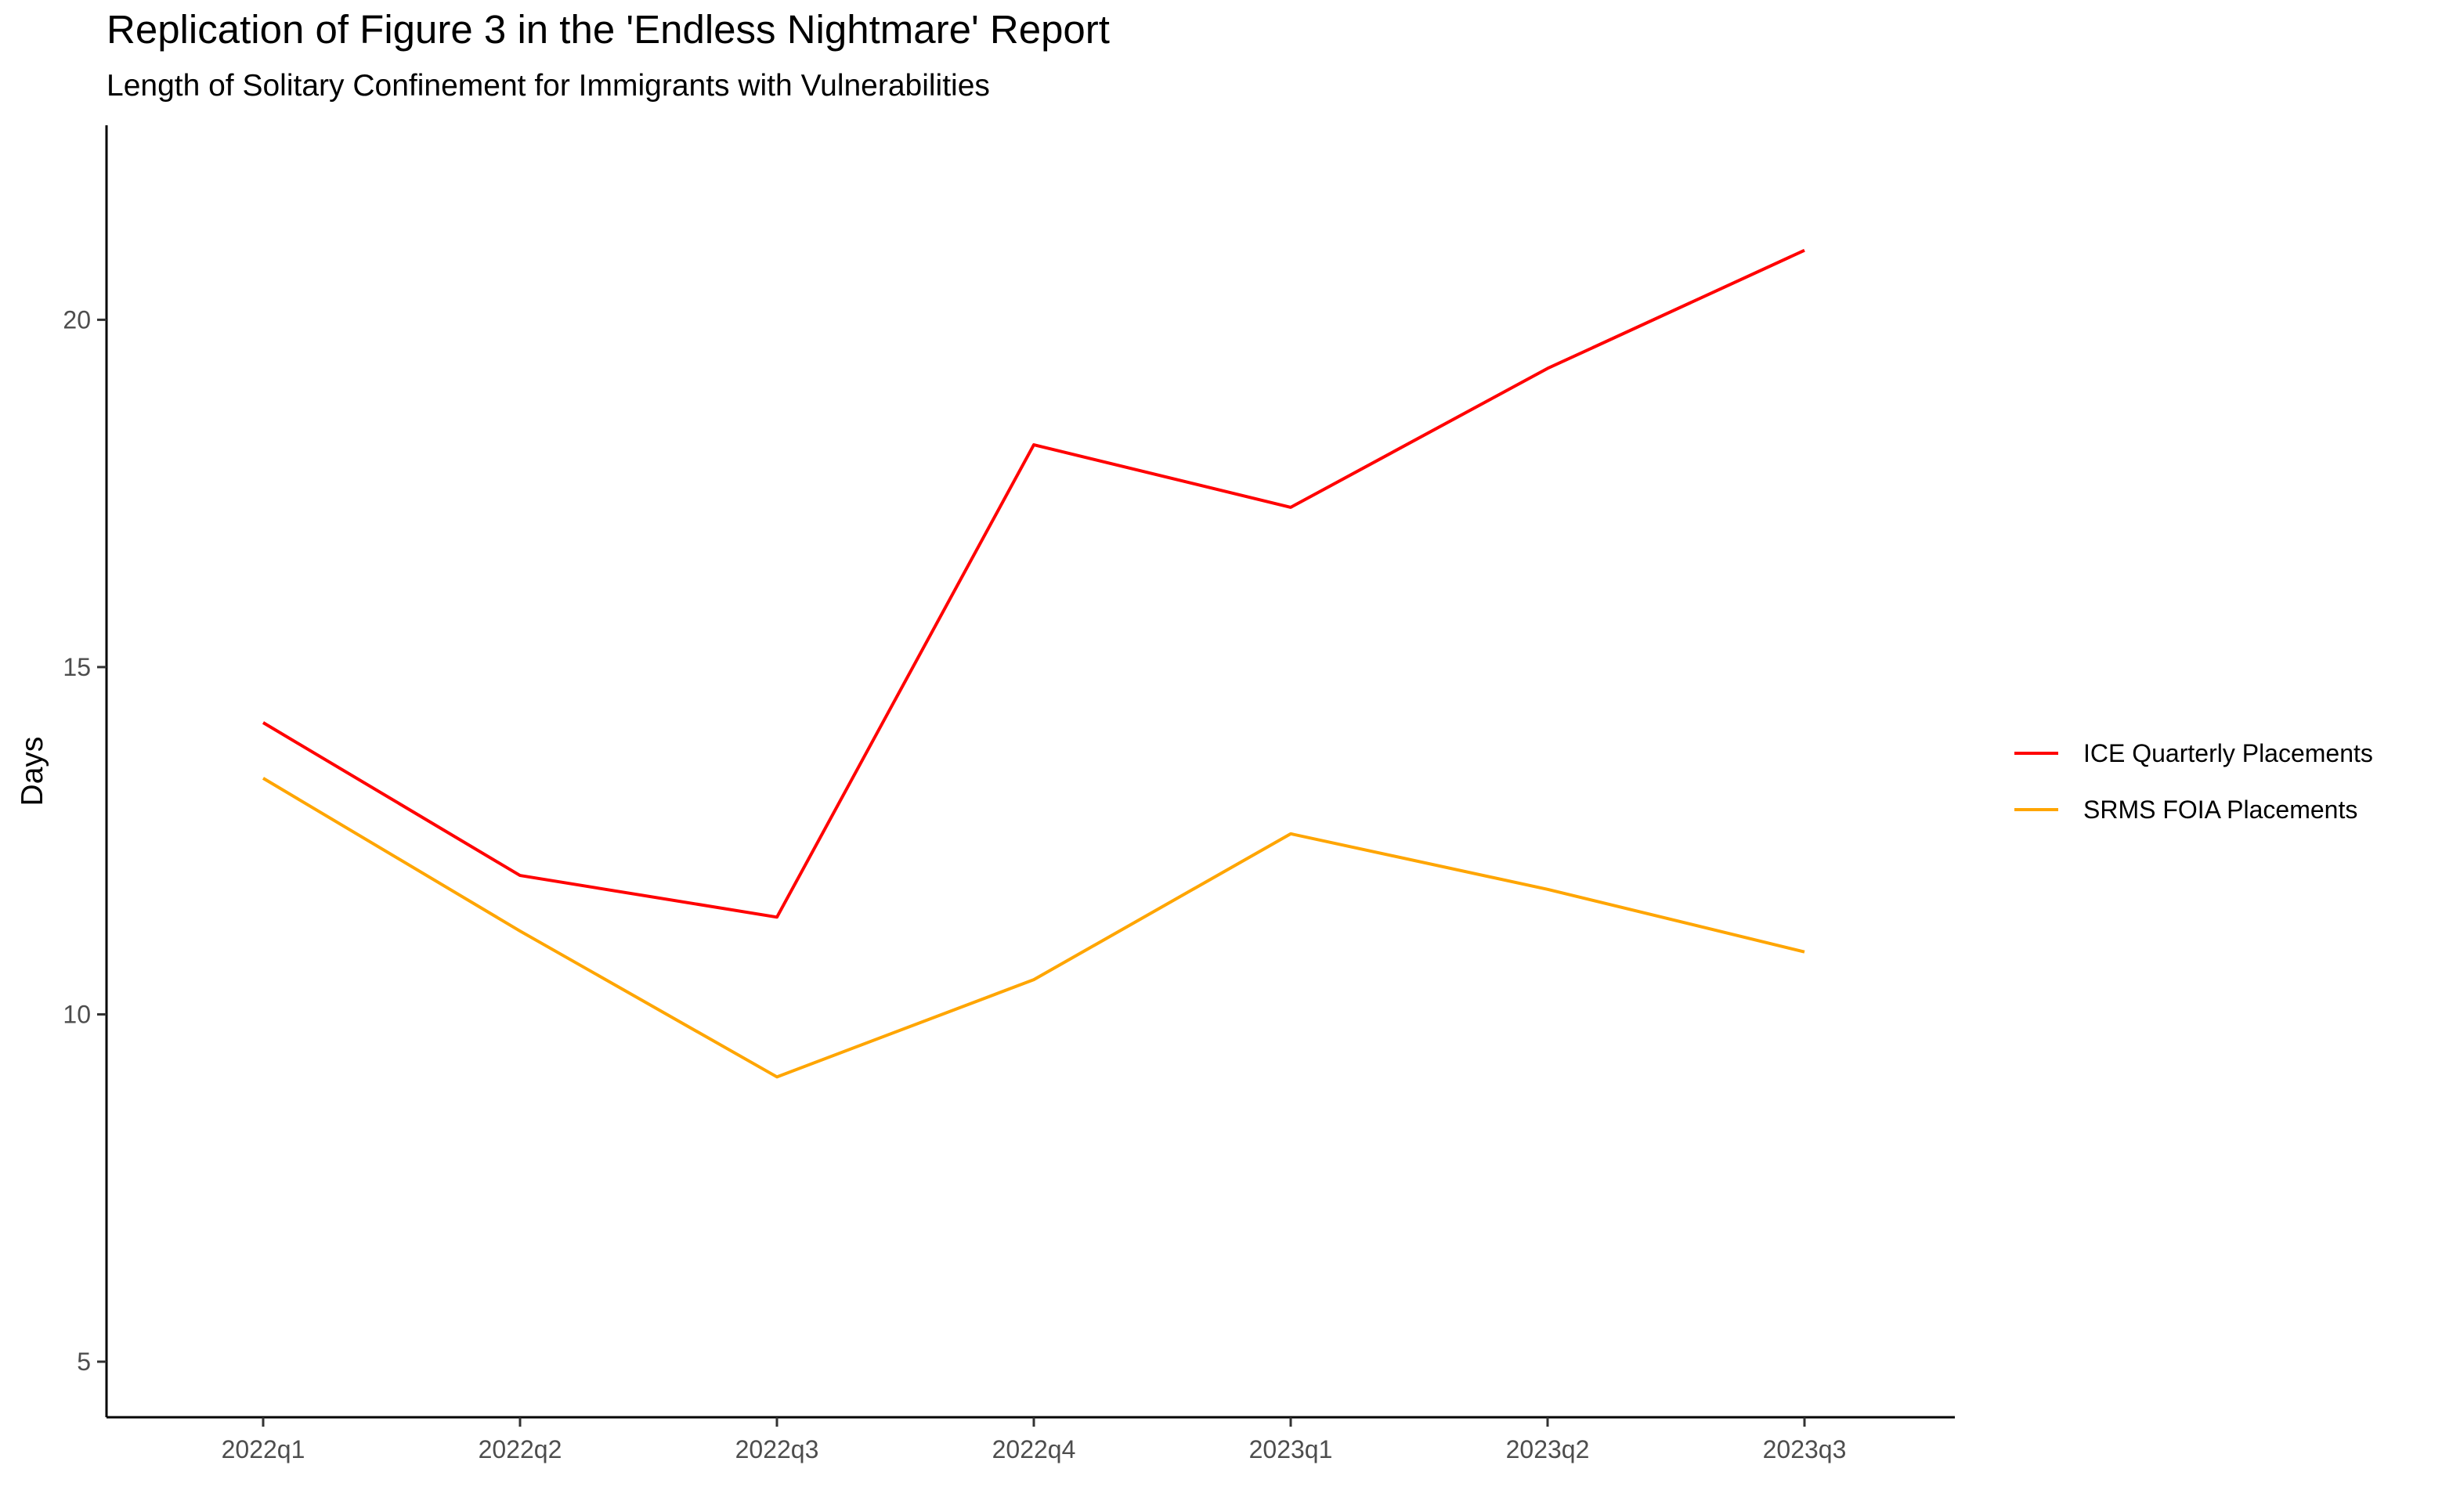  I want to click on x-tick-label: 2023q1, so click(1291, 1449).